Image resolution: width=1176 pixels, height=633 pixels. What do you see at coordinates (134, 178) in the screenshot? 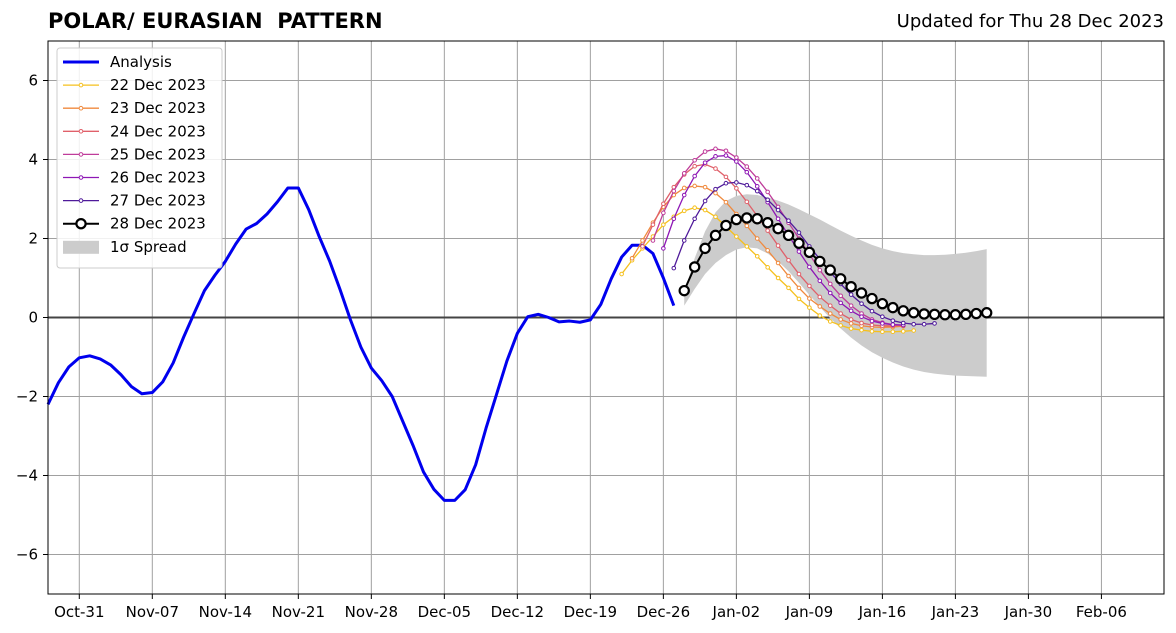
I see `legend-item: 26 Dec 2023` at bounding box center [134, 178].